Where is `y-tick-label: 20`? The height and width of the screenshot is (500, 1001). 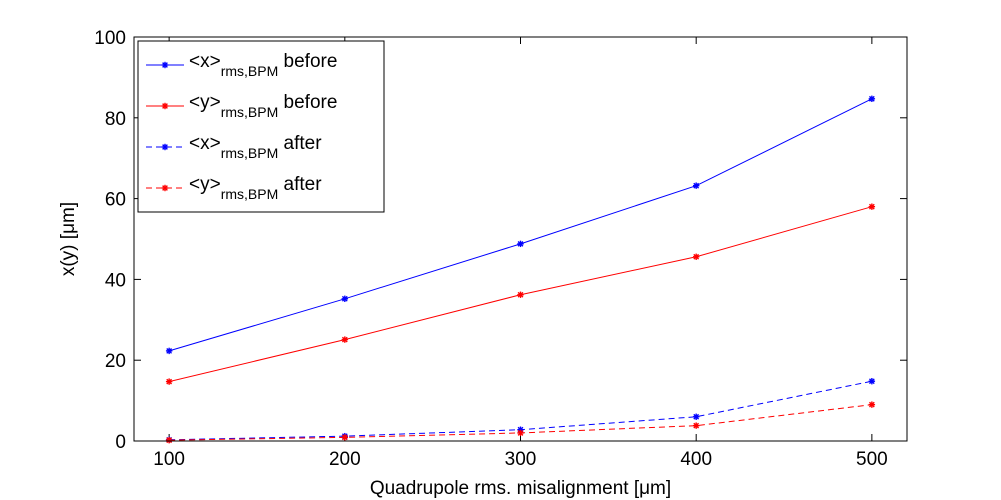
y-tick-label: 20 is located at coordinates (115, 361).